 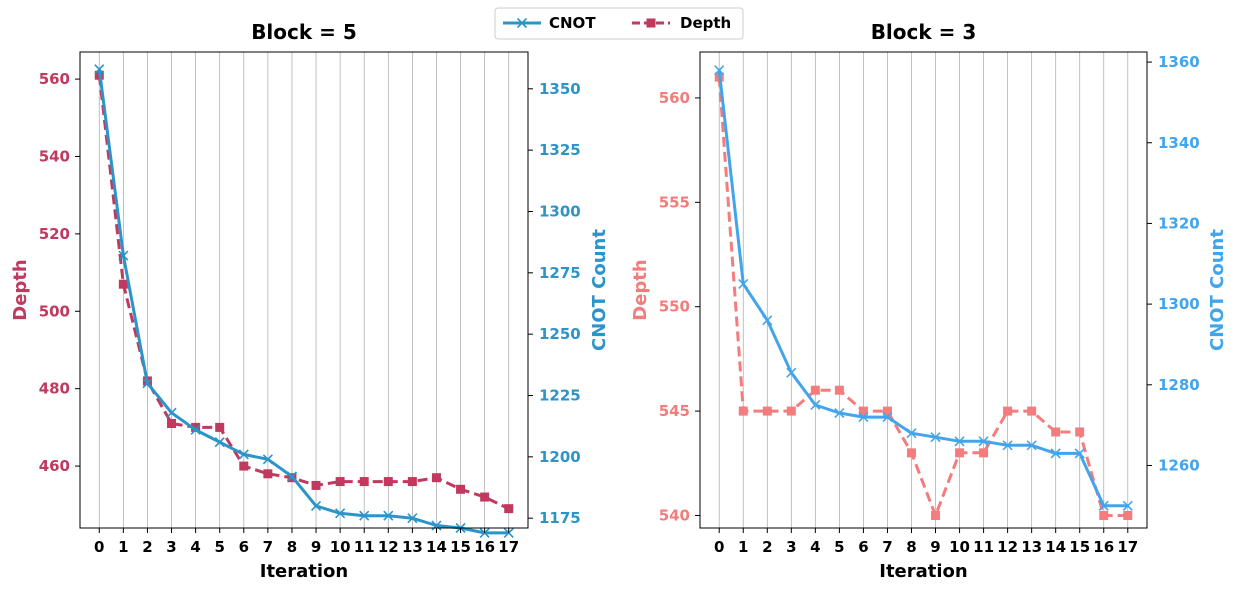 What do you see at coordinates (304, 32) in the screenshot?
I see `chart-title: Block = 5` at bounding box center [304, 32].